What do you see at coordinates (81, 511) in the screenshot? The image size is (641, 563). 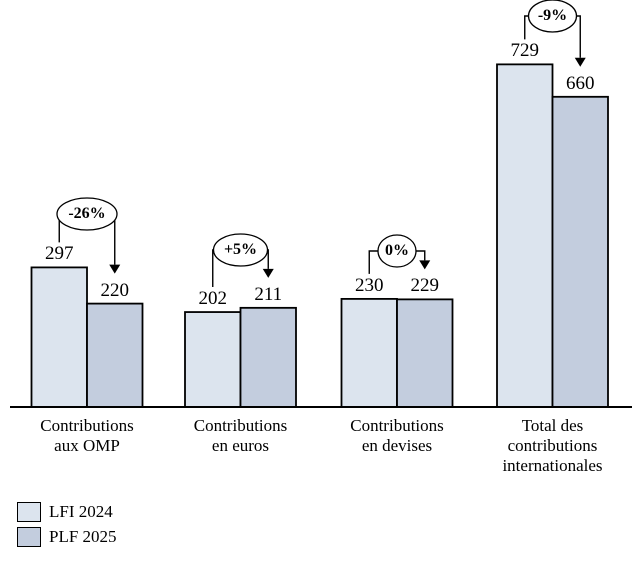 I see `legend-label: LFI 2024` at bounding box center [81, 511].